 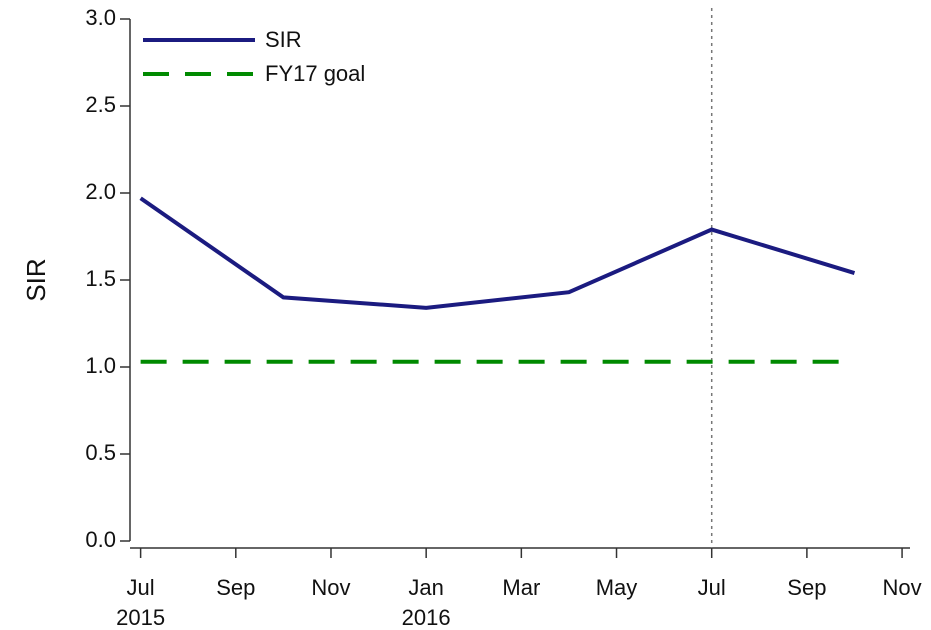 What do you see at coordinates (426, 602) in the screenshot?
I see `x-tick-label: Jan 2016` at bounding box center [426, 602].